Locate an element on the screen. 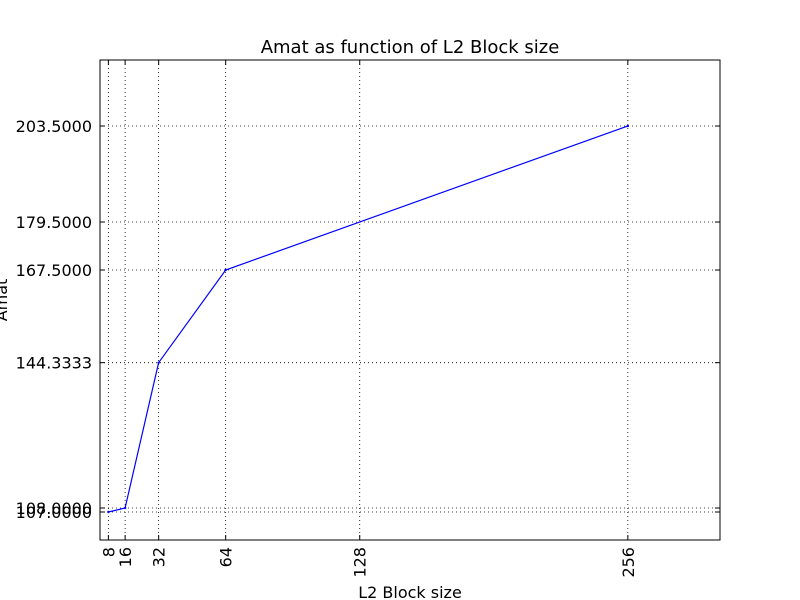 The image size is (800, 600). x-axis-label: L2 Block size is located at coordinates (410, 591).